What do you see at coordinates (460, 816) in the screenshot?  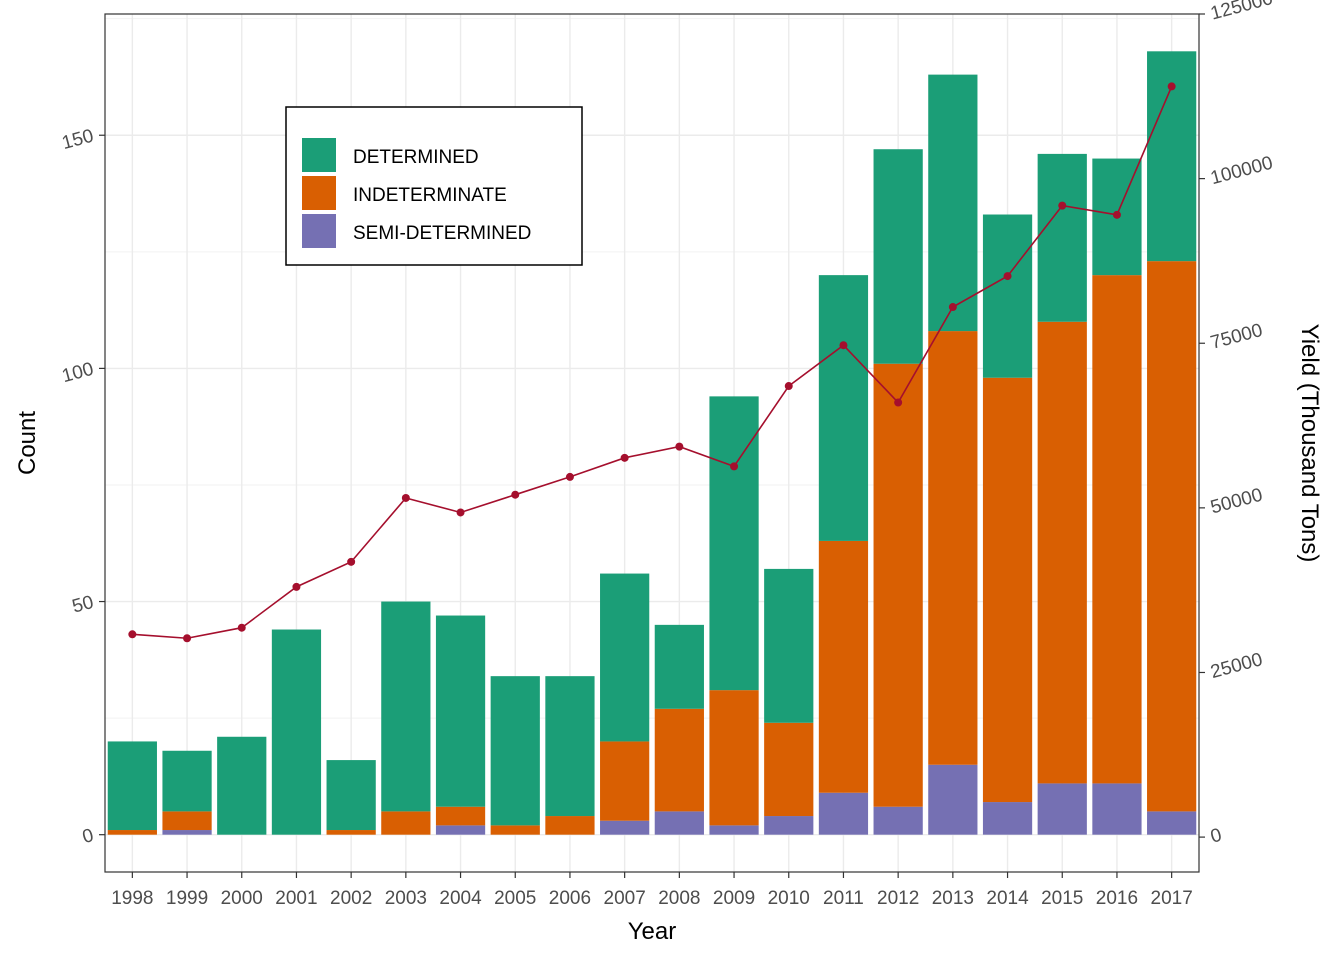 I see `bar-indeterminate-2004` at bounding box center [460, 816].